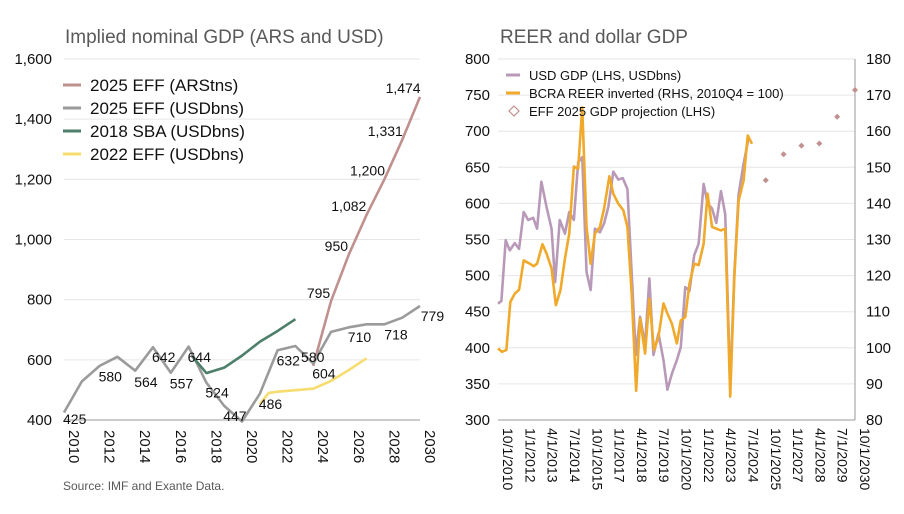 The height and width of the screenshot is (514, 904). I want to click on legend-label: 2025 EFF (ARStns), so click(164, 85).